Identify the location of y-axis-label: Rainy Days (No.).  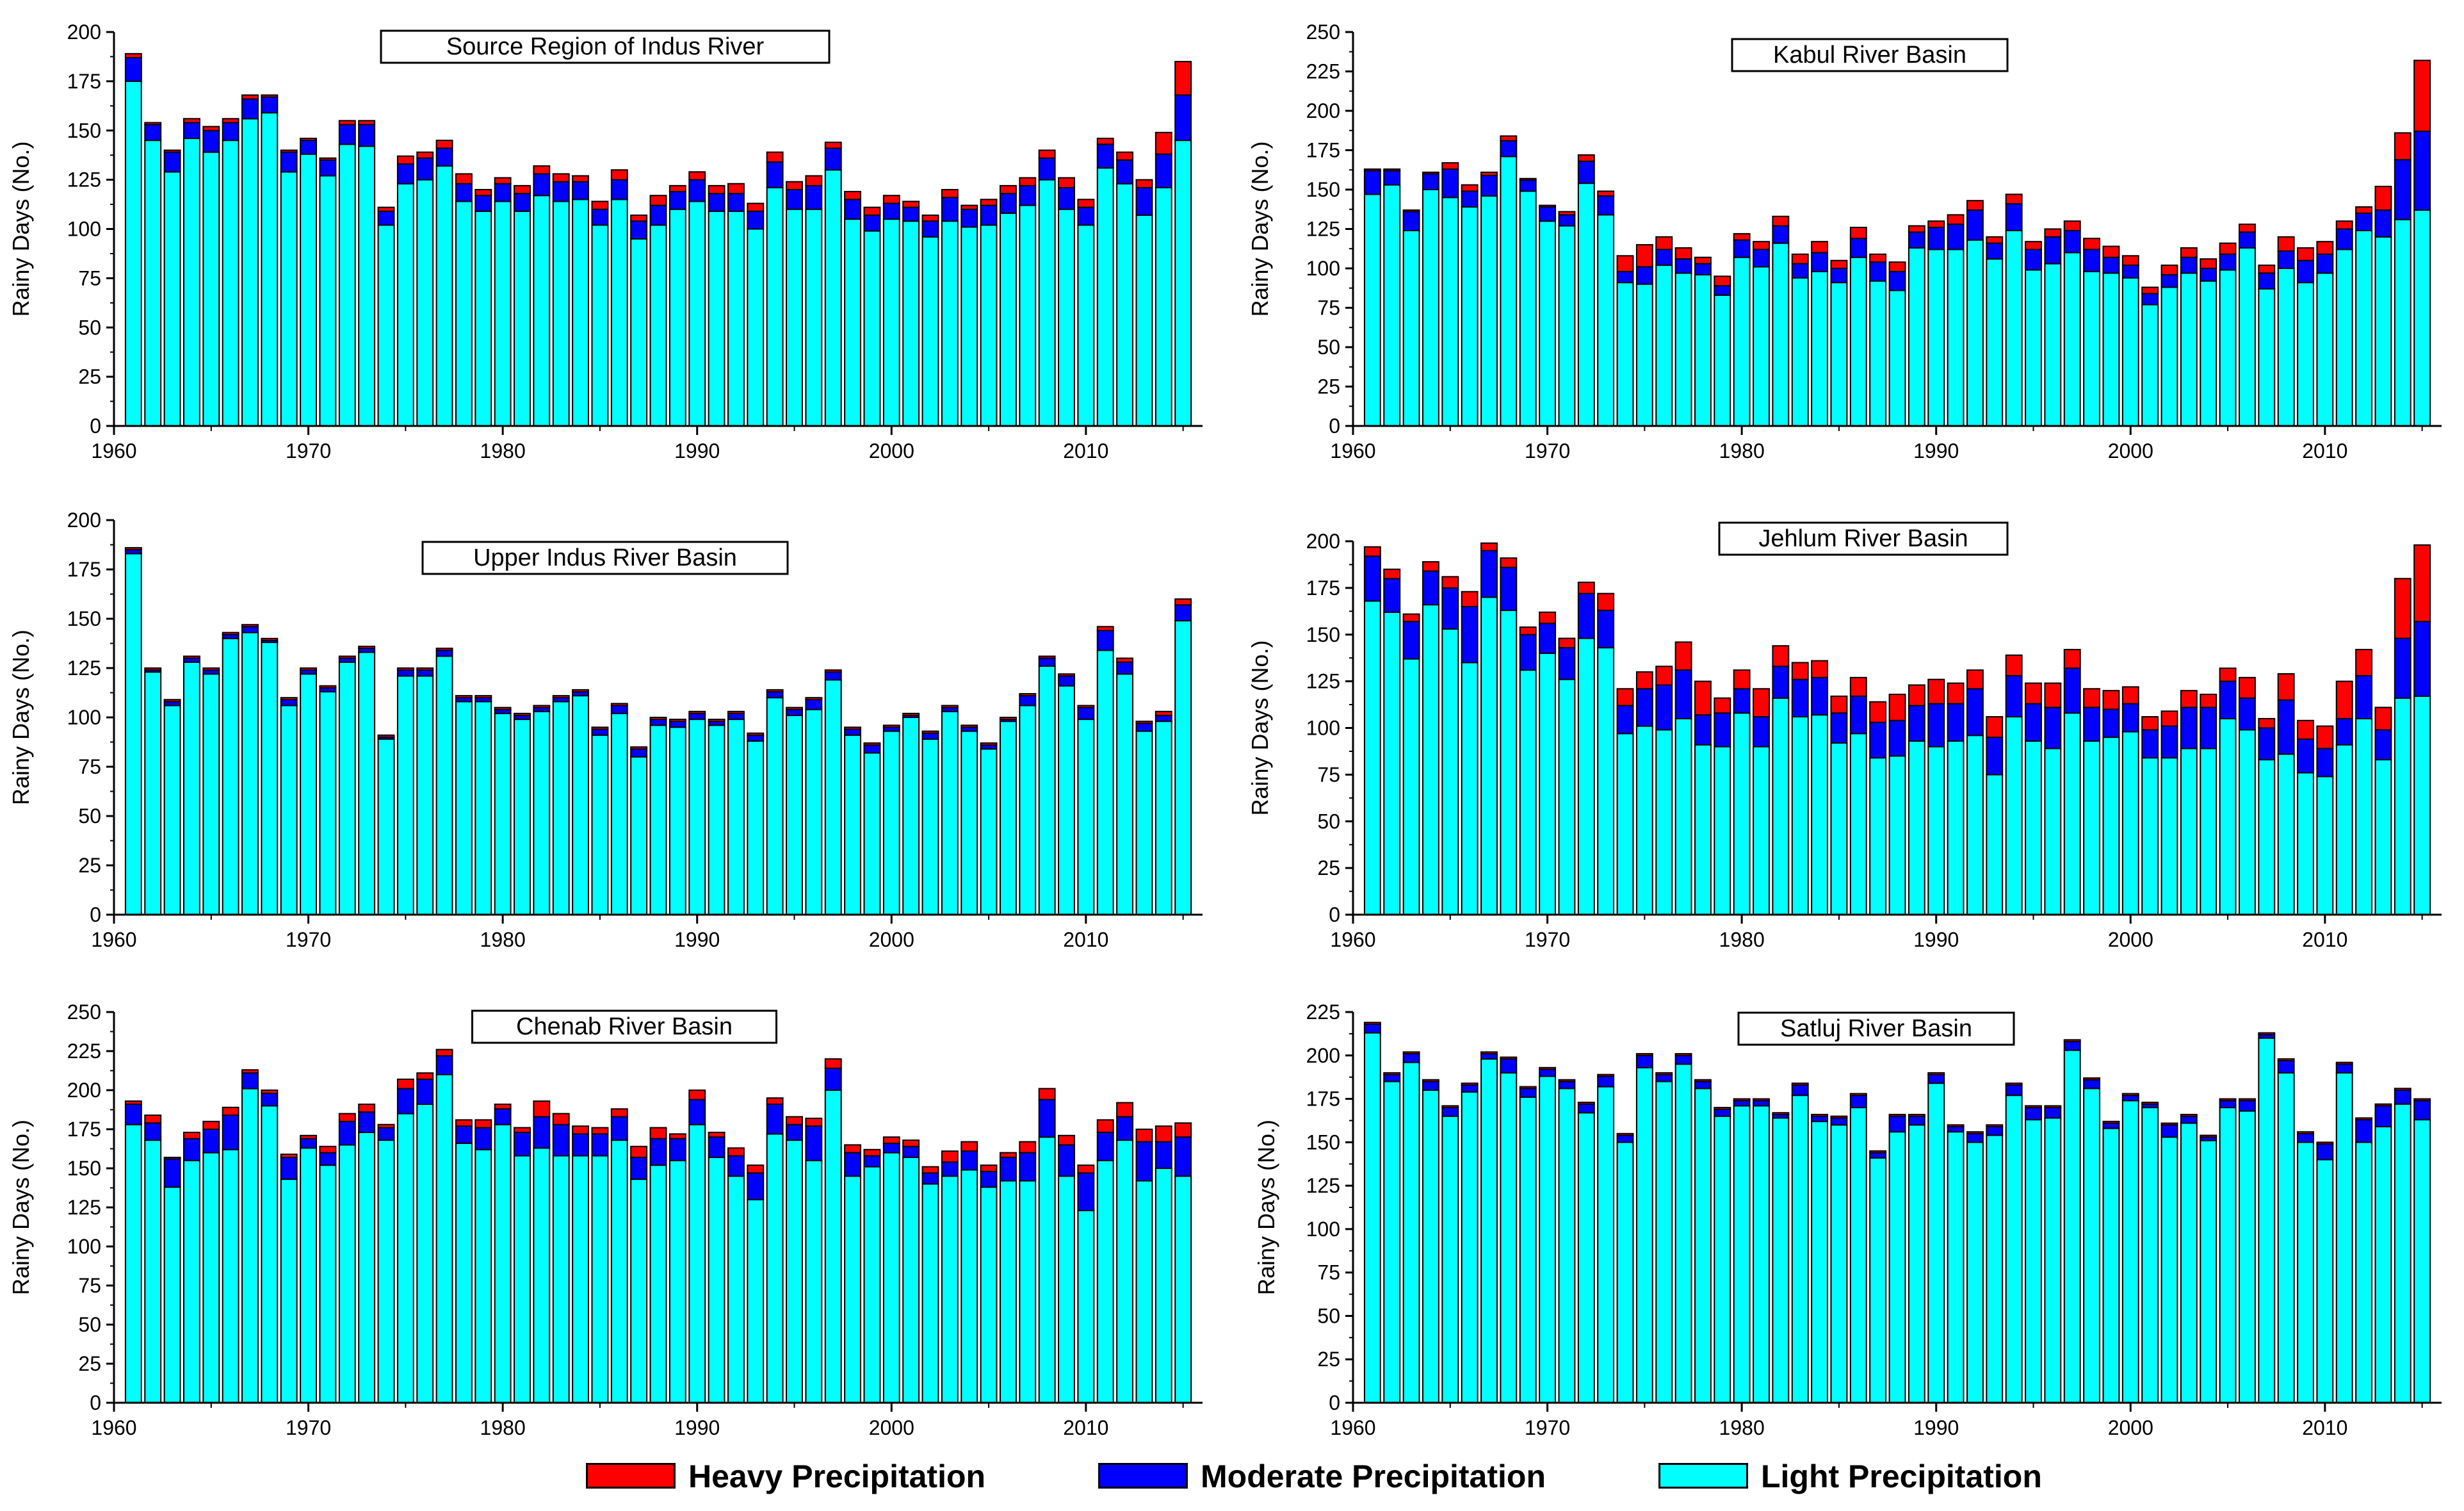
(1260, 229).